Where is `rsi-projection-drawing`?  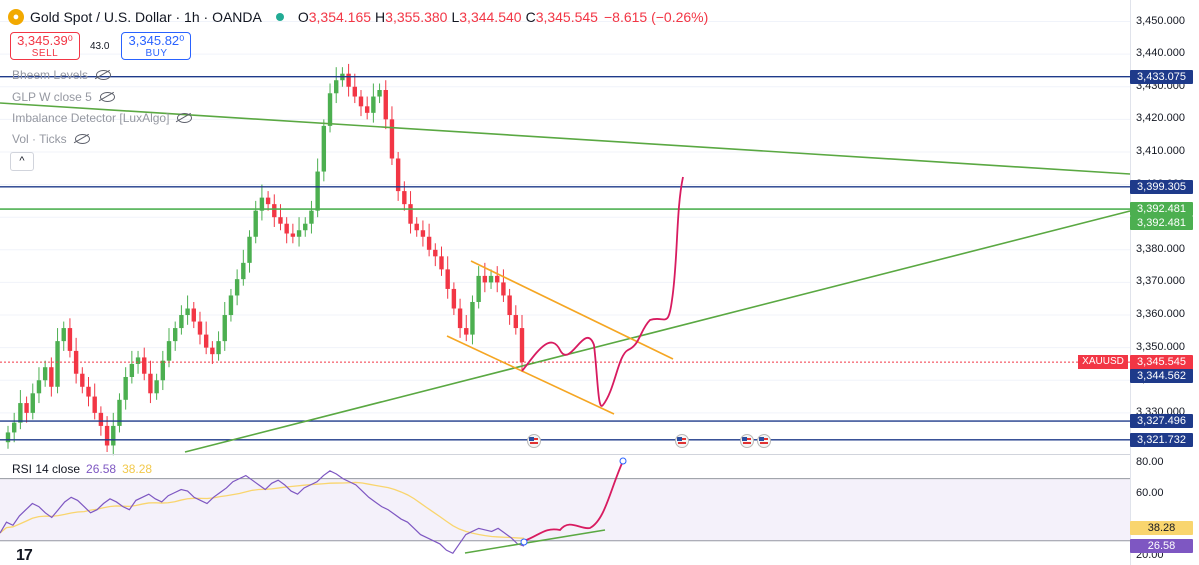
rsi-projection-drawing is located at coordinates (573, 501).